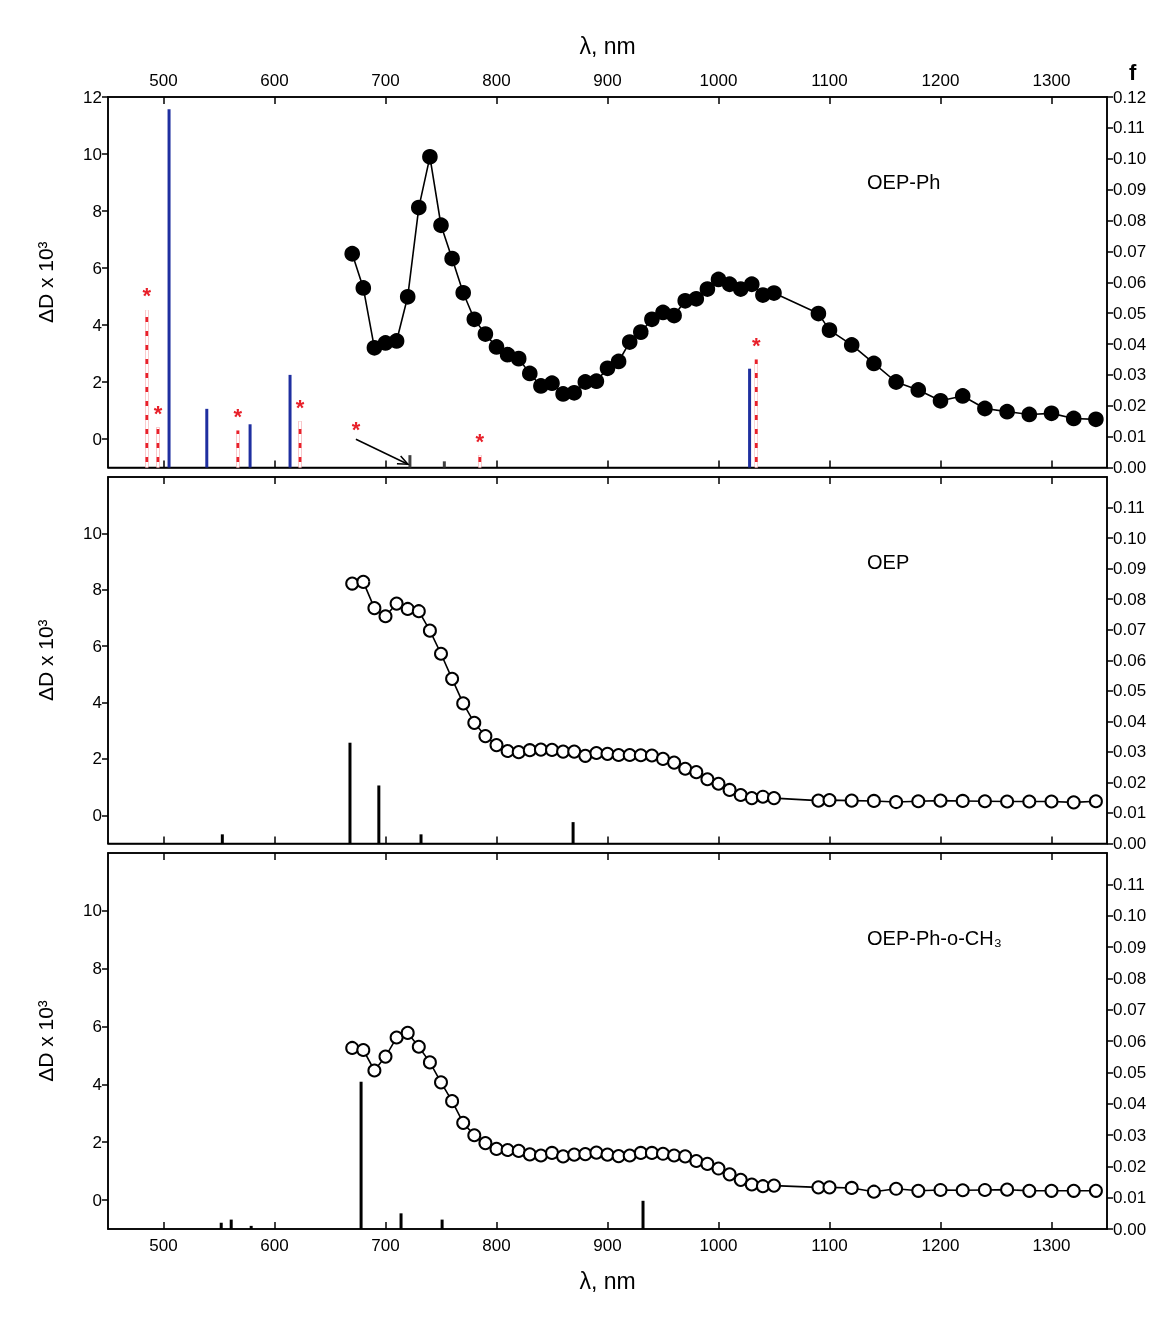 The image size is (1169, 1323). What do you see at coordinates (97, 1200) in the screenshot?
I see `y-tick-label: 0` at bounding box center [97, 1200].